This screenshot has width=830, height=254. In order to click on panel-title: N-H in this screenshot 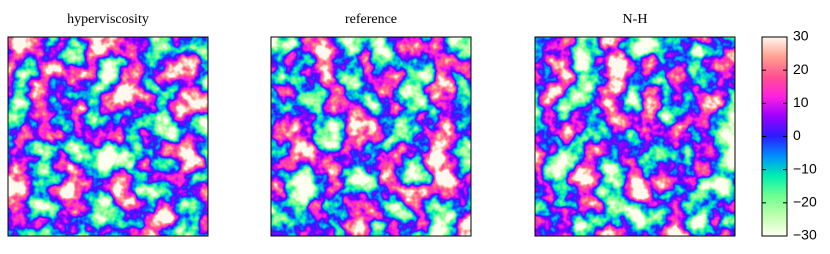, I will do `click(635, 19)`.